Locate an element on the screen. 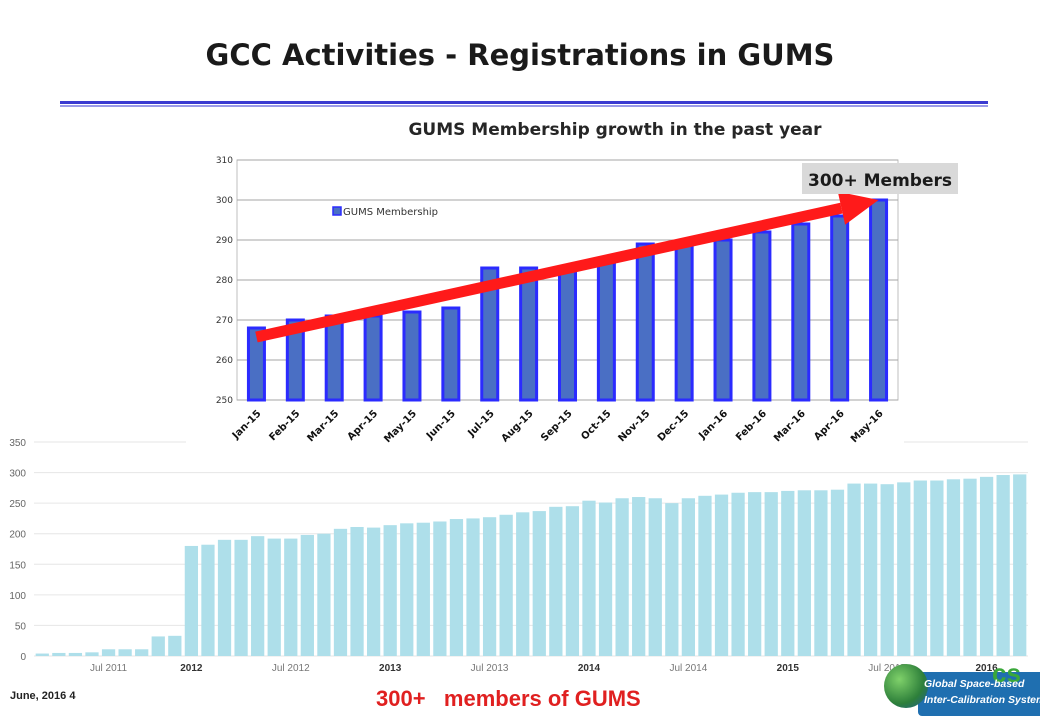 The height and width of the screenshot is (720, 1040). callout-box is located at coordinates (880, 178).